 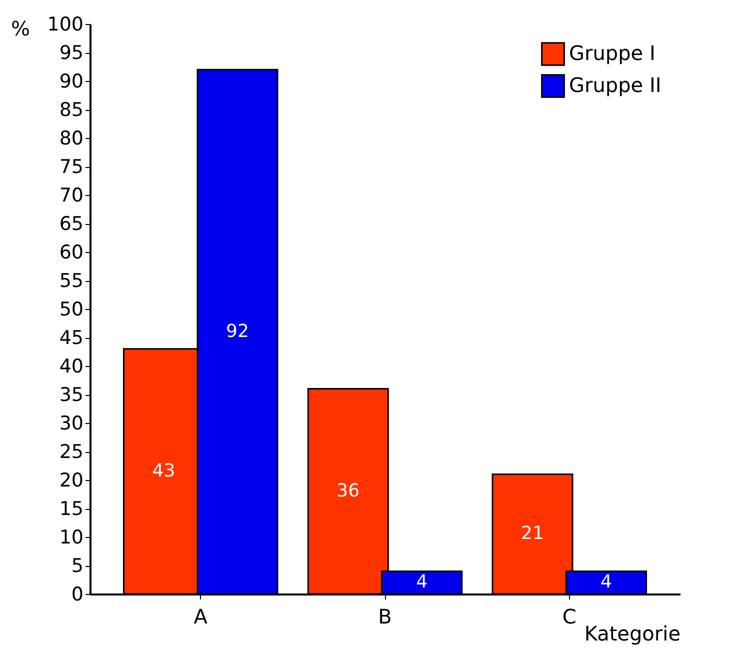 What do you see at coordinates (201, 616) in the screenshot?
I see `x-tick-label: A` at bounding box center [201, 616].